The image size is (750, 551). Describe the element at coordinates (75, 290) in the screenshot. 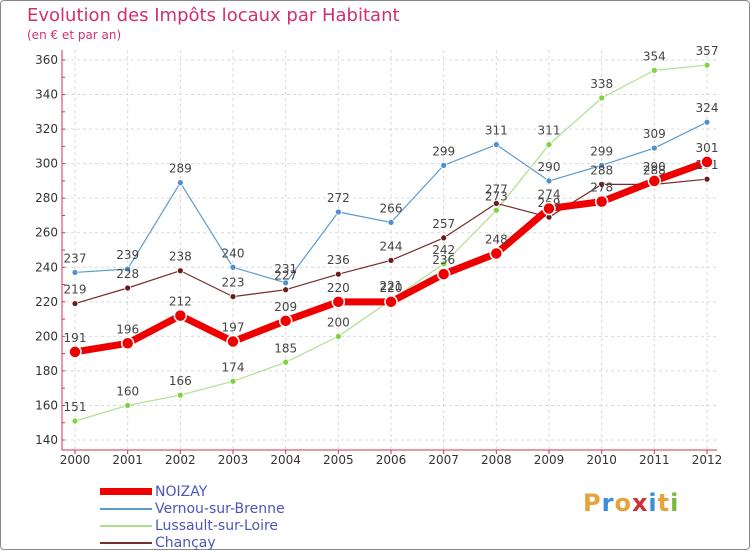

I see `data-label-chan-ay: 219` at that location.